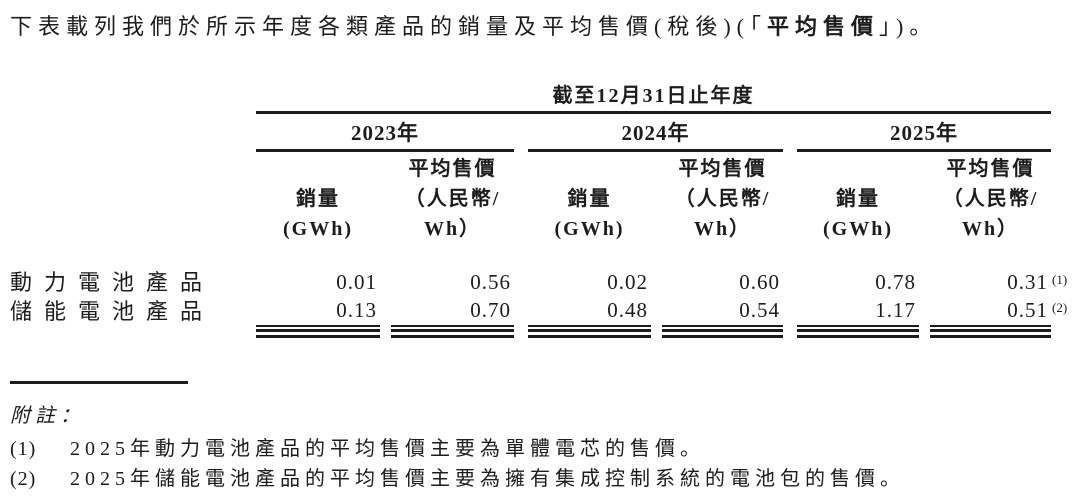 The image size is (1080, 496). I want to click on footnote-text: 2025年動力電池產品的平均售價主要為單體電芯的售價。, so click(387, 449).